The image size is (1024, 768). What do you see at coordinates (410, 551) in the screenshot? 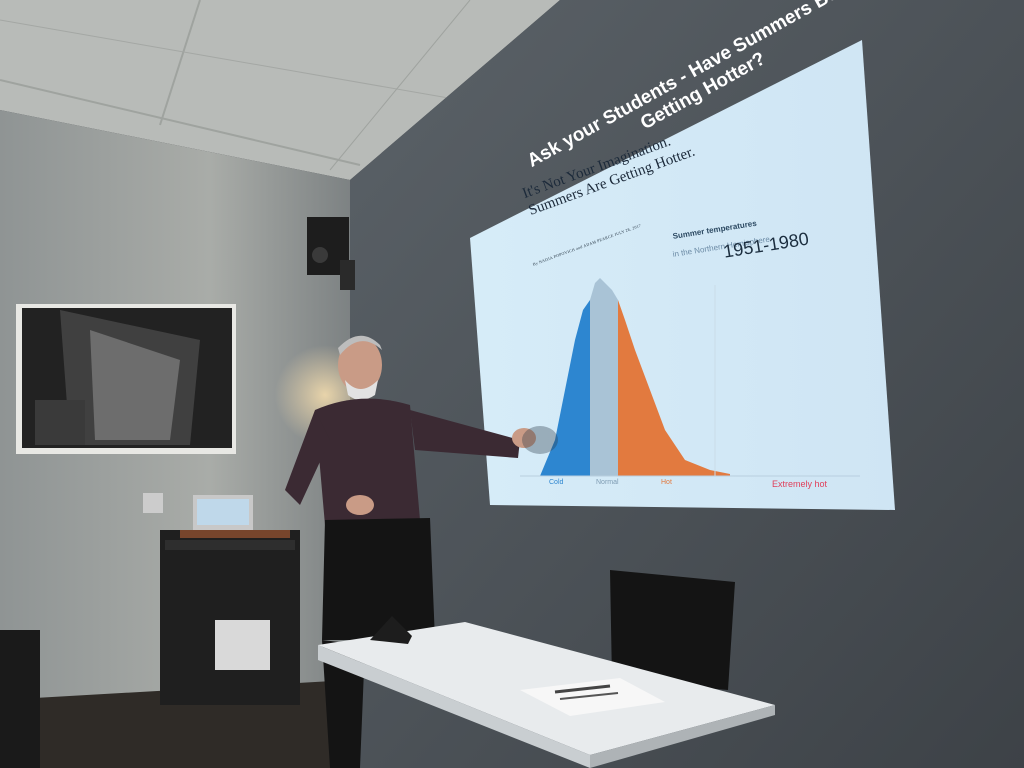
I see `presenter` at bounding box center [410, 551].